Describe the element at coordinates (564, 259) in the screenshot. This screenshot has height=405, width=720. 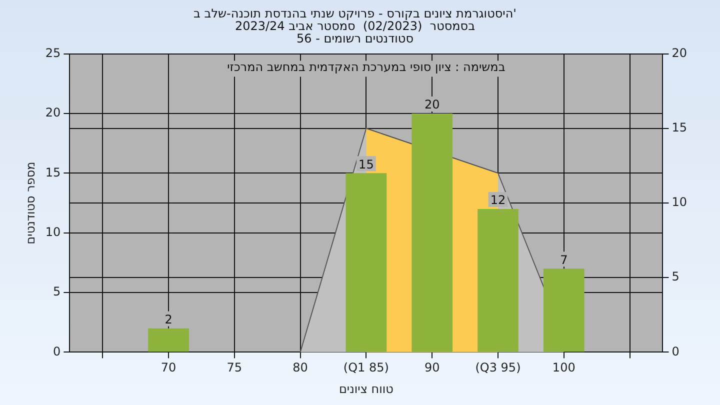
I see `data-label: 7` at that location.